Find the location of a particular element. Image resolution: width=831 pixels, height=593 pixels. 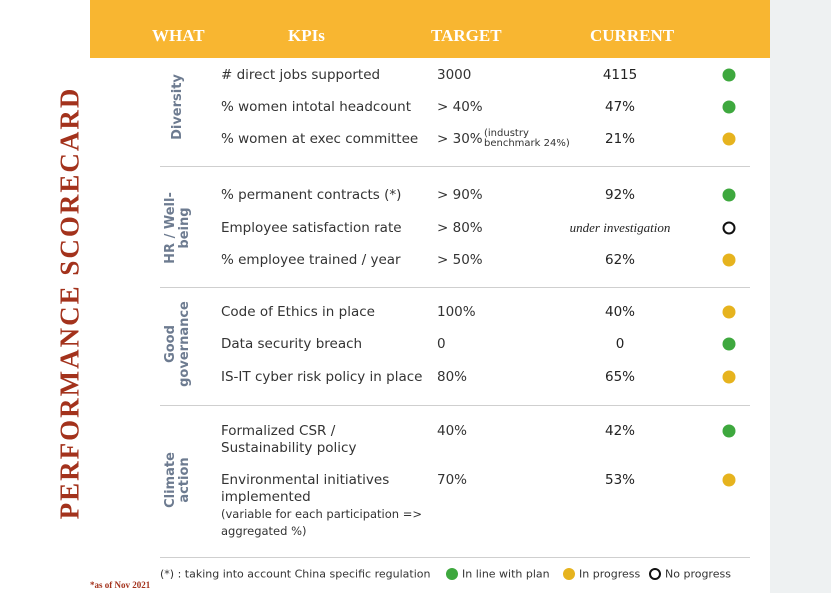

kpi-text: aggregated %) is located at coordinates (264, 531).